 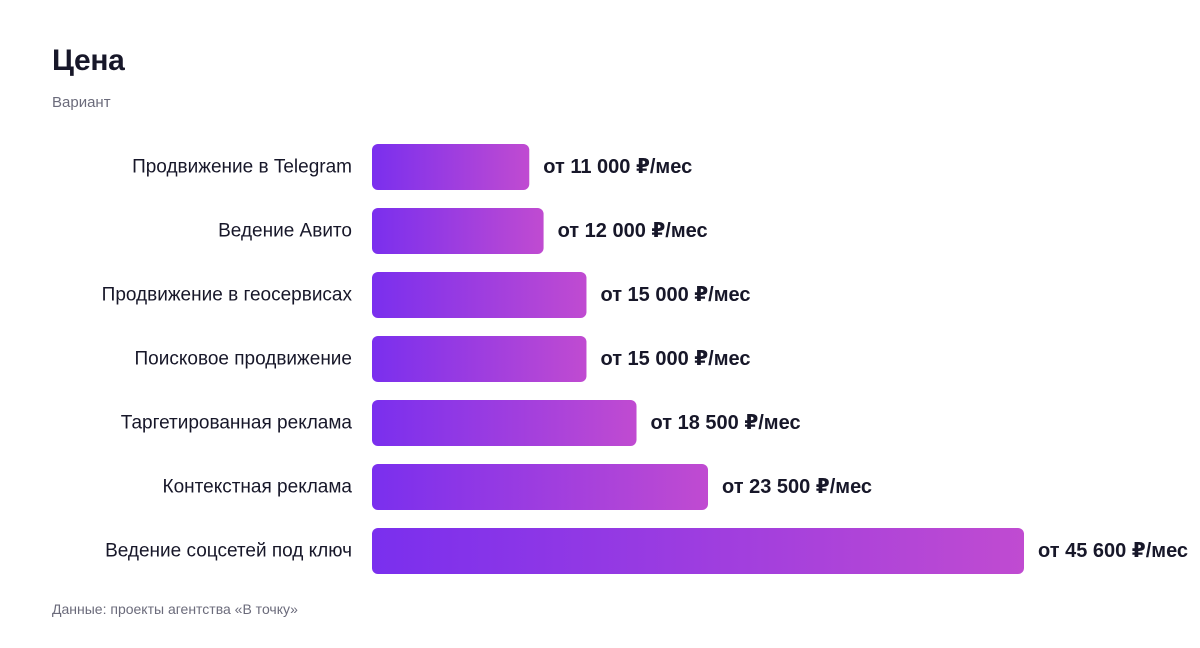 What do you see at coordinates (243, 359) in the screenshot?
I see `category-label: Поисковое продвижение` at bounding box center [243, 359].